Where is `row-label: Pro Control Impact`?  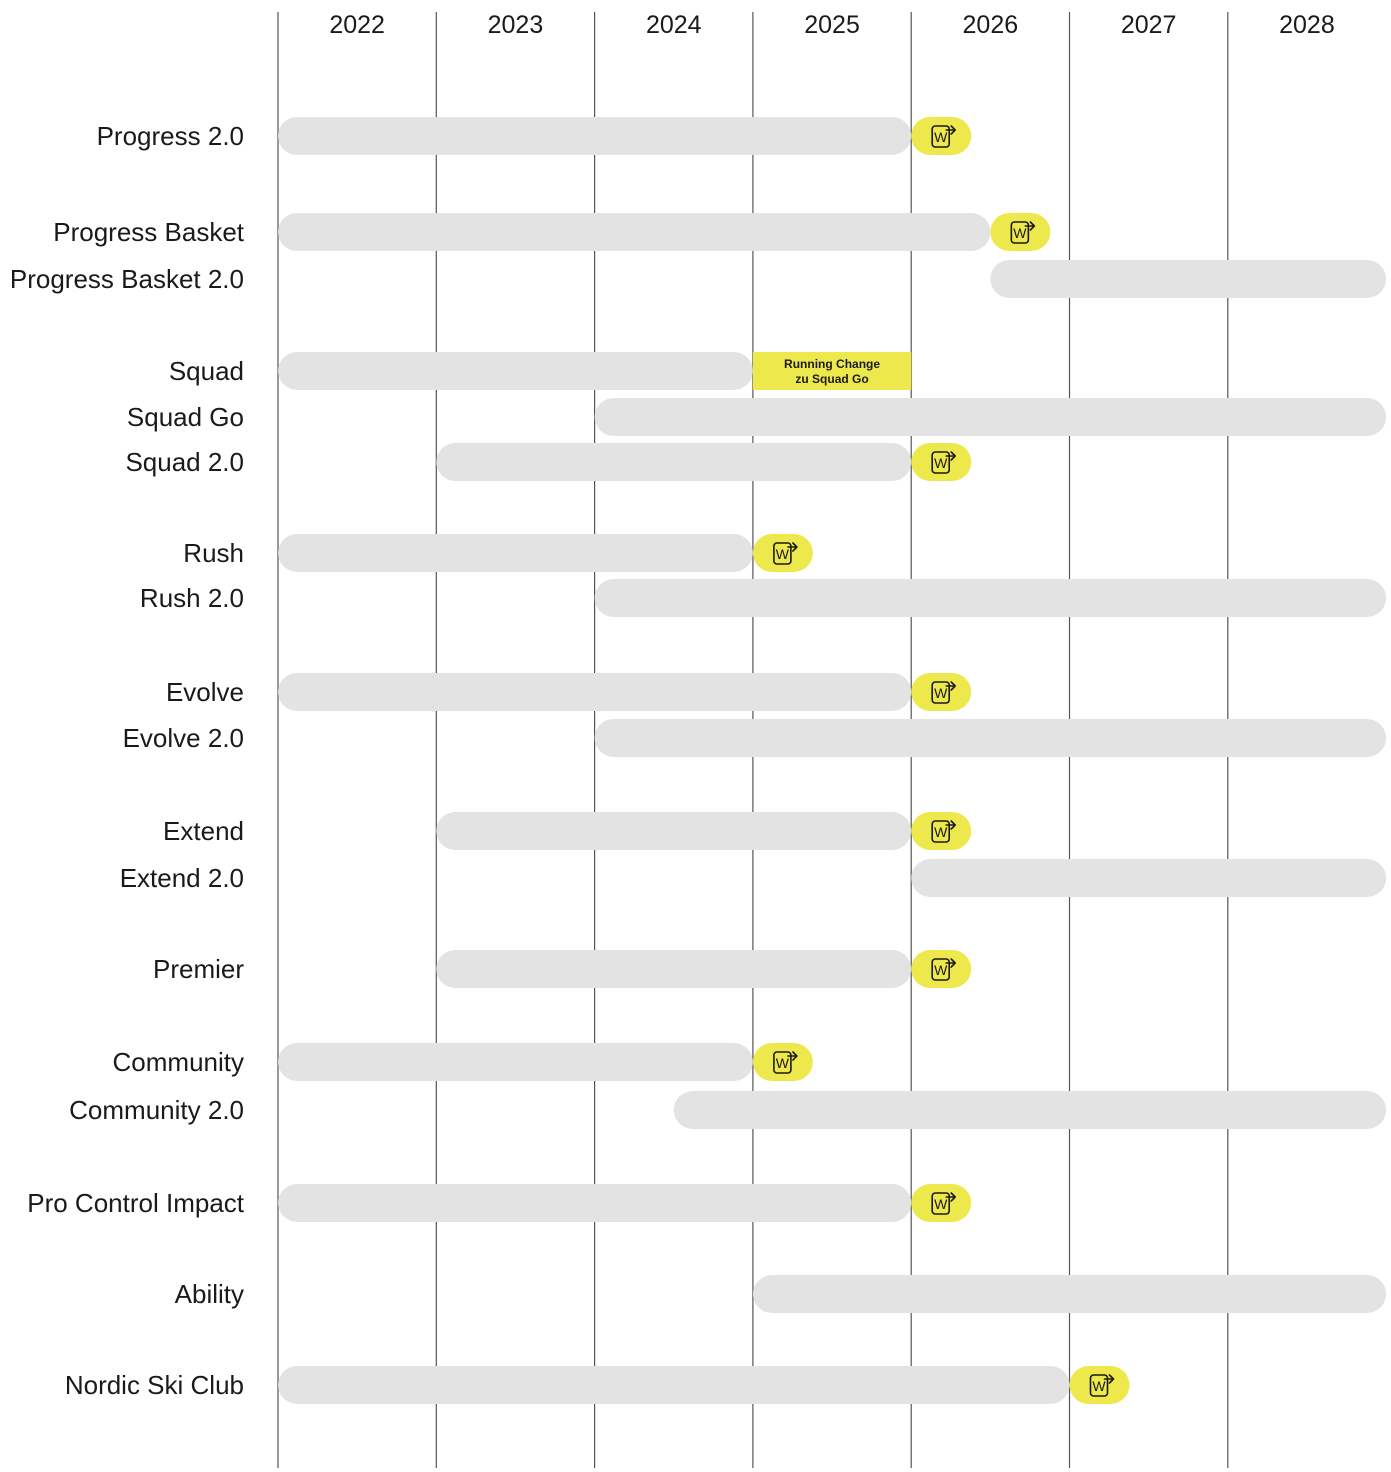
row-label: Pro Control Impact is located at coordinates (136, 1203).